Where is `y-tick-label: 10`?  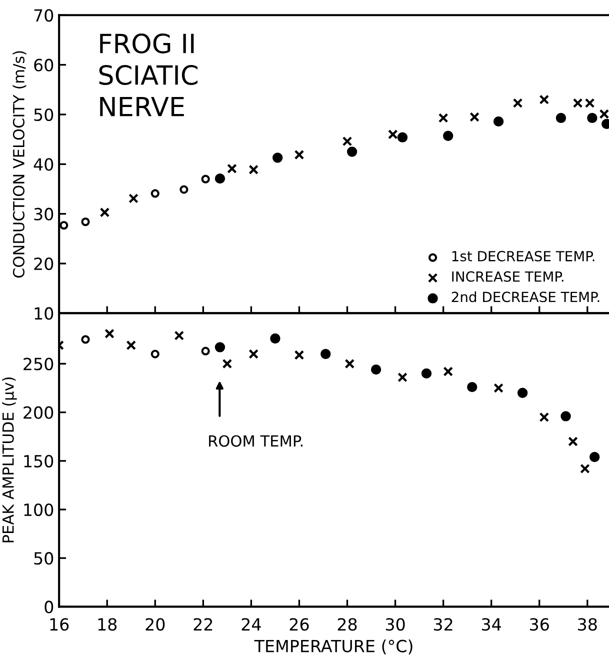
y-tick-label: 10 is located at coordinates (44, 313).